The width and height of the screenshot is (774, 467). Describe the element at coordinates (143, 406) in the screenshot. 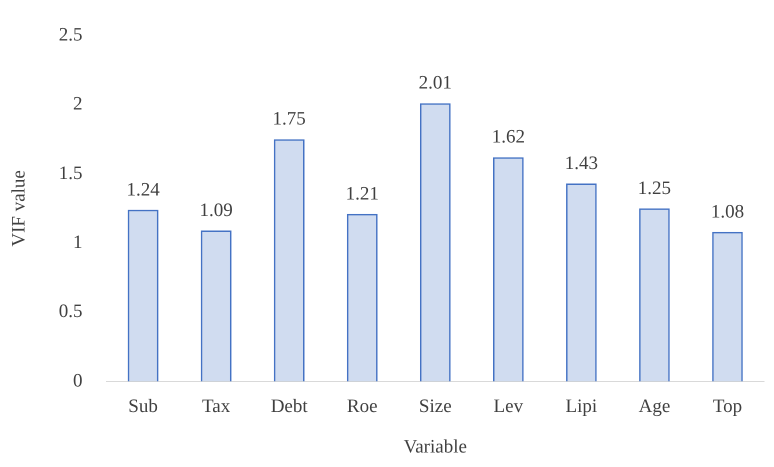

I see `x-tick-label: Sub` at that location.